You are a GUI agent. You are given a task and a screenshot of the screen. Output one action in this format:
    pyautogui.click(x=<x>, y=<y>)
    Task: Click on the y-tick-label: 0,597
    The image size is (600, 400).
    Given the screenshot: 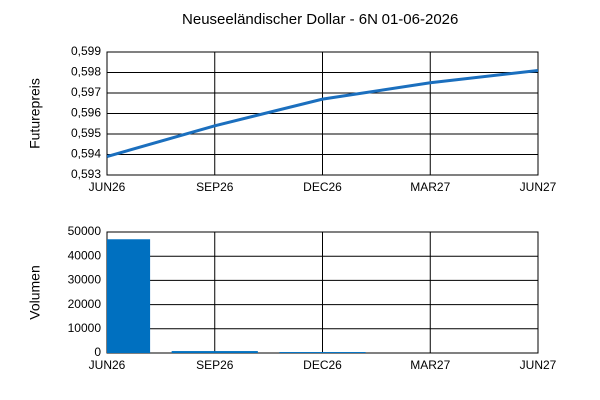 What is the action you would take?
    pyautogui.click(x=86, y=92)
    